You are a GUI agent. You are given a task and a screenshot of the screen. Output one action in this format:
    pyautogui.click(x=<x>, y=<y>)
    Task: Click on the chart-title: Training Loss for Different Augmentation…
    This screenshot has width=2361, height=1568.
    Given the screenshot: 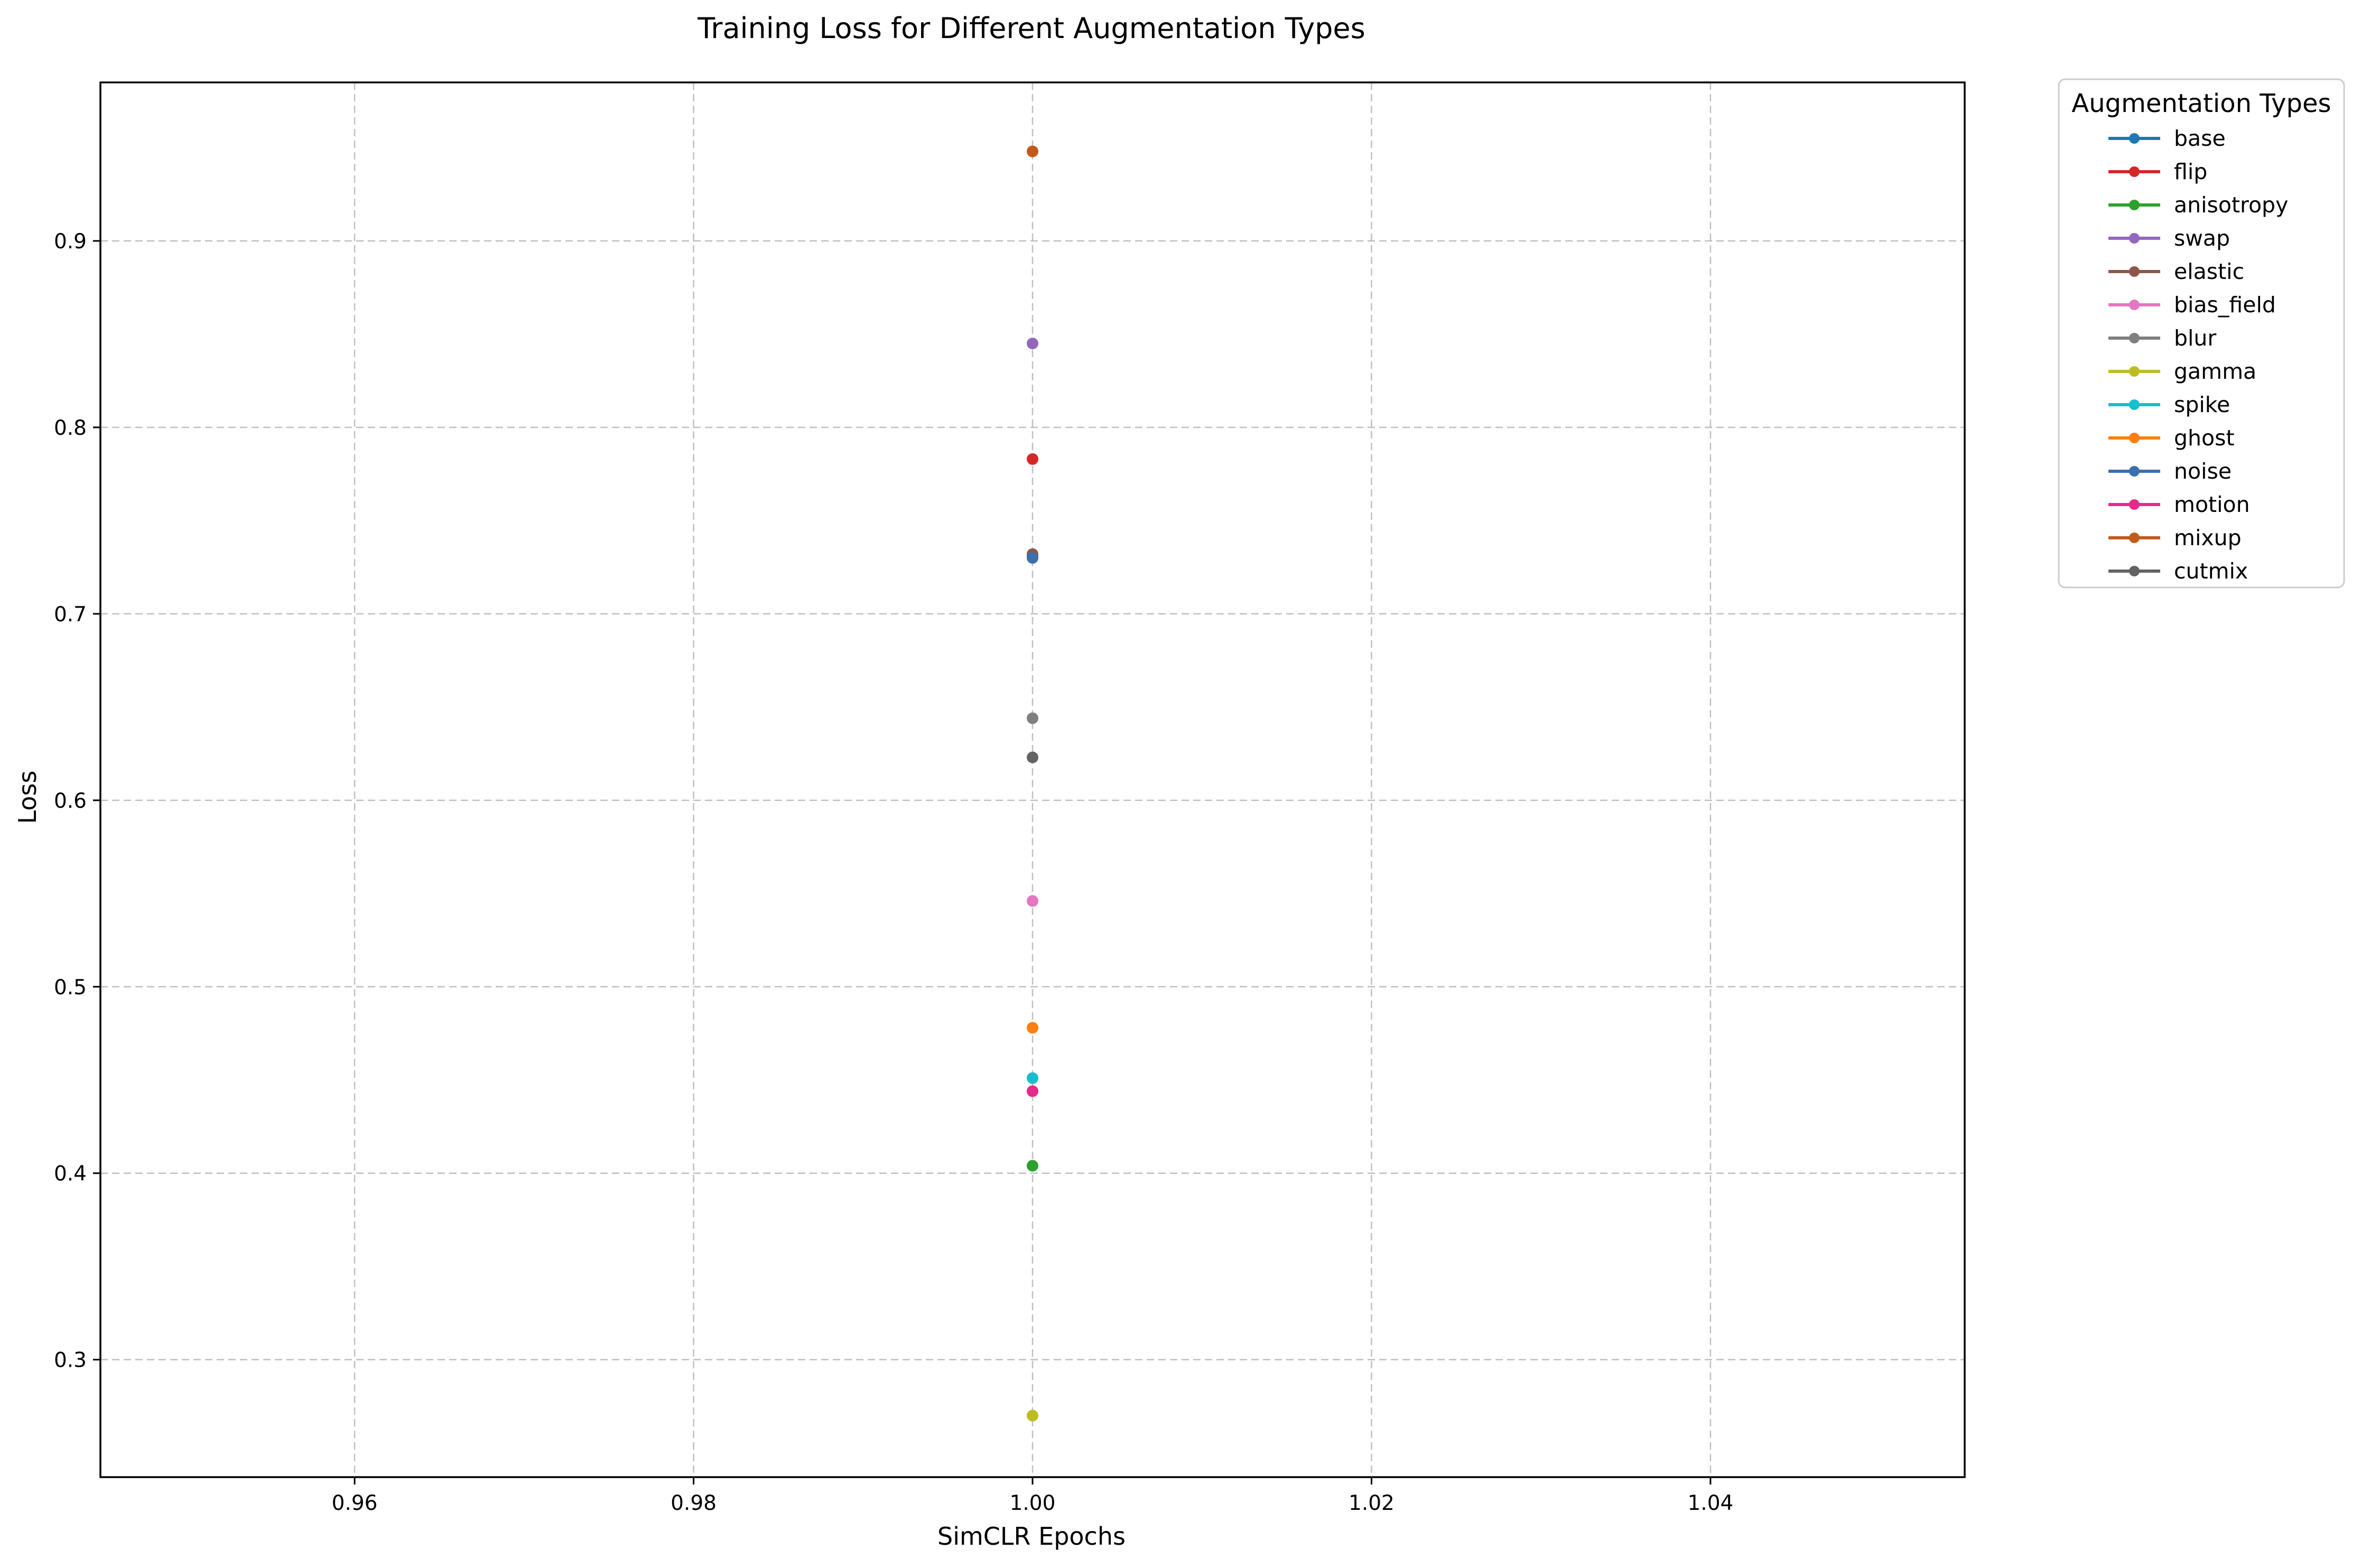 What is the action you would take?
    pyautogui.click(x=1031, y=28)
    